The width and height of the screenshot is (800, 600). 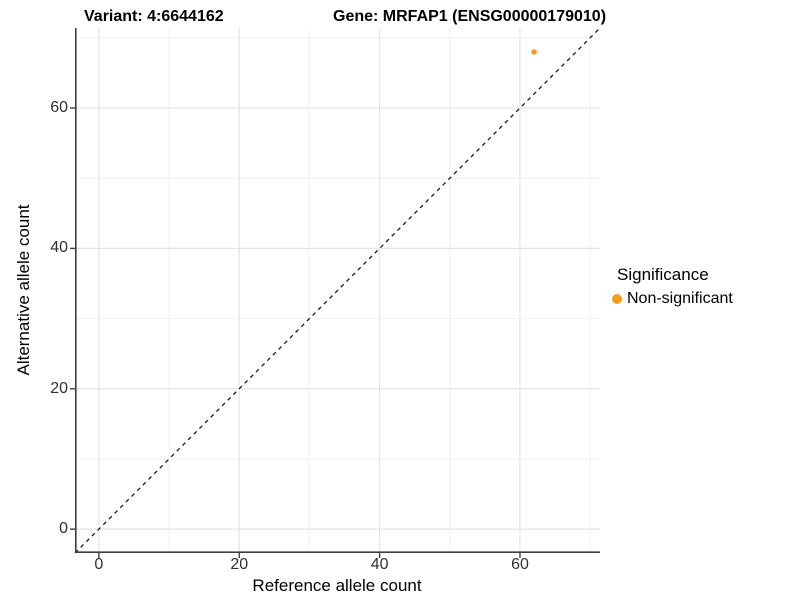 I want to click on legend: Significance Non-significant, so click(x=672, y=286).